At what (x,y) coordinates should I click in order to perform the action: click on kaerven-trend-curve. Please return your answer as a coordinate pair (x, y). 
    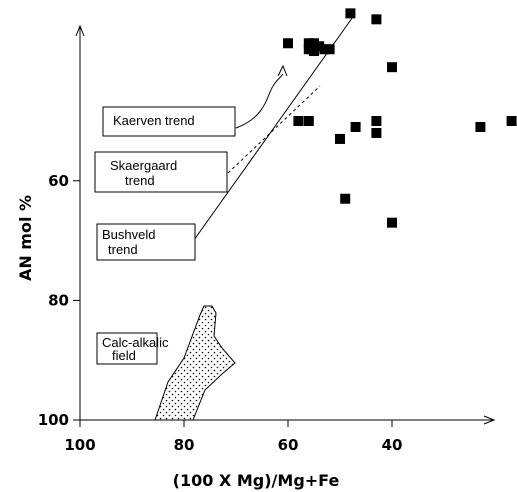
    Looking at the image, I should click on (259, 101).